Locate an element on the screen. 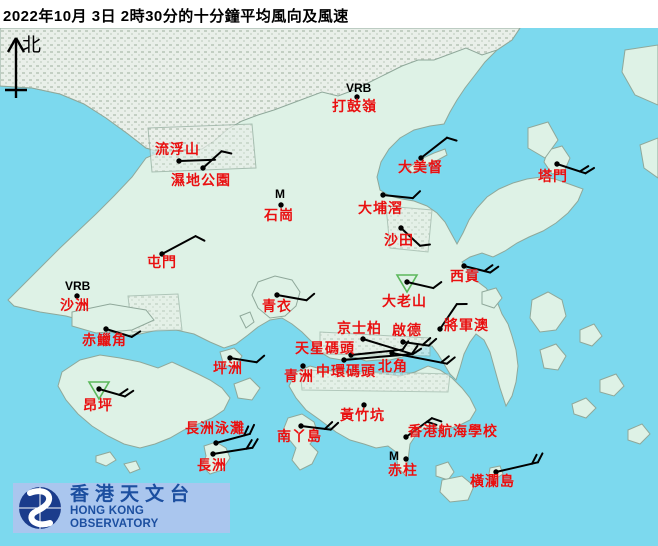 The image size is (658, 546). station-西貢 is located at coordinates (480, 268).